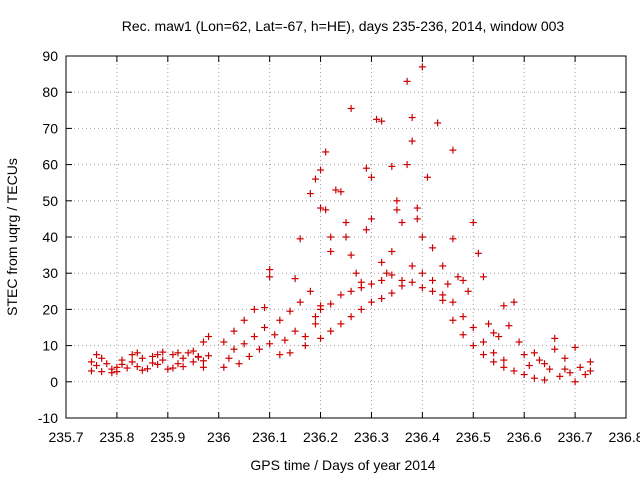 The width and height of the screenshot is (640, 480). Describe the element at coordinates (473, 437) in the screenshot. I see `x-tick-label: 236.5` at that location.